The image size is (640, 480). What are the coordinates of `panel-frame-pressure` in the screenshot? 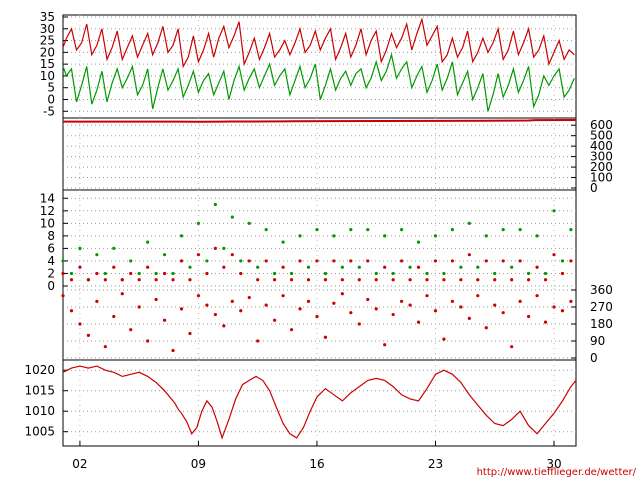 It's located at (319, 403).